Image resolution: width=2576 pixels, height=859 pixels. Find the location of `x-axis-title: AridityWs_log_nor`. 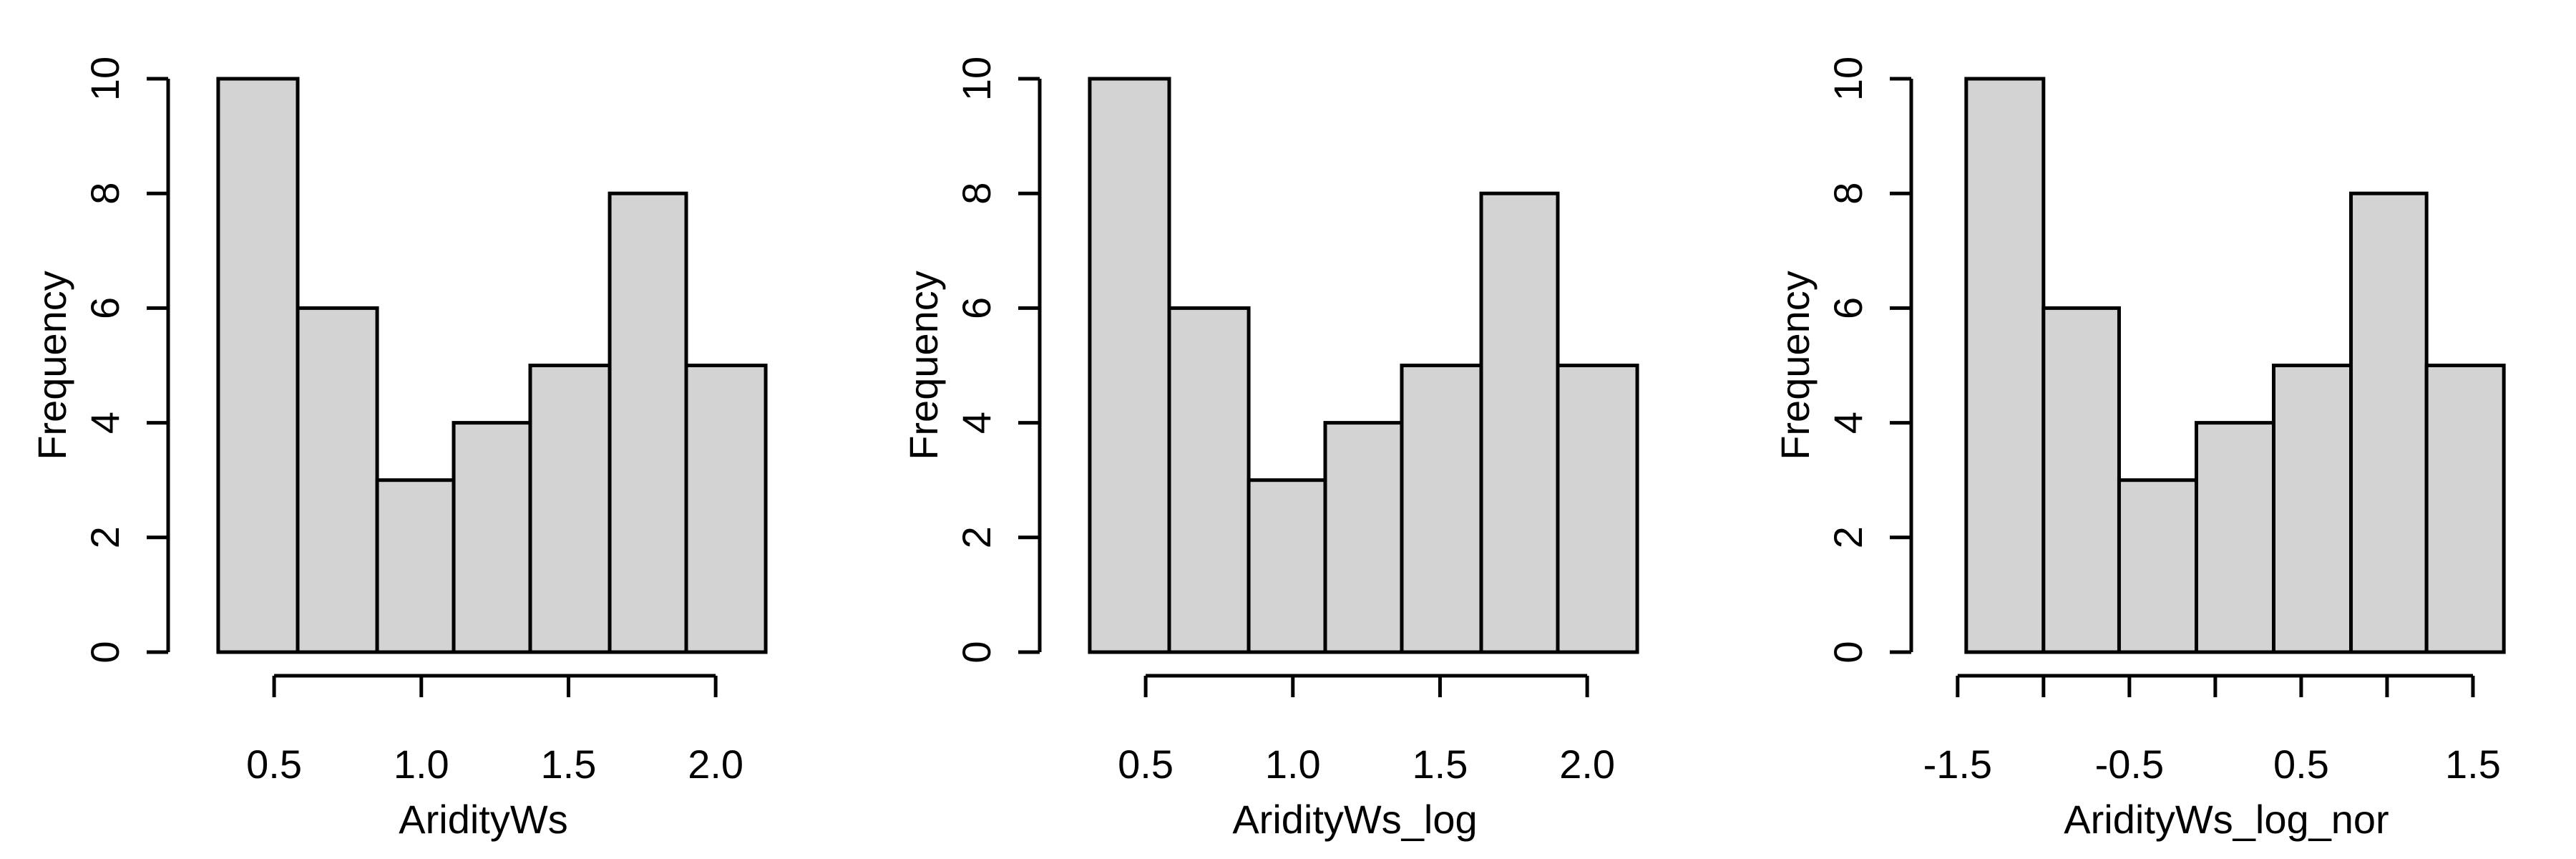

x-axis-title: AridityWs_log_nor is located at coordinates (2226, 819).